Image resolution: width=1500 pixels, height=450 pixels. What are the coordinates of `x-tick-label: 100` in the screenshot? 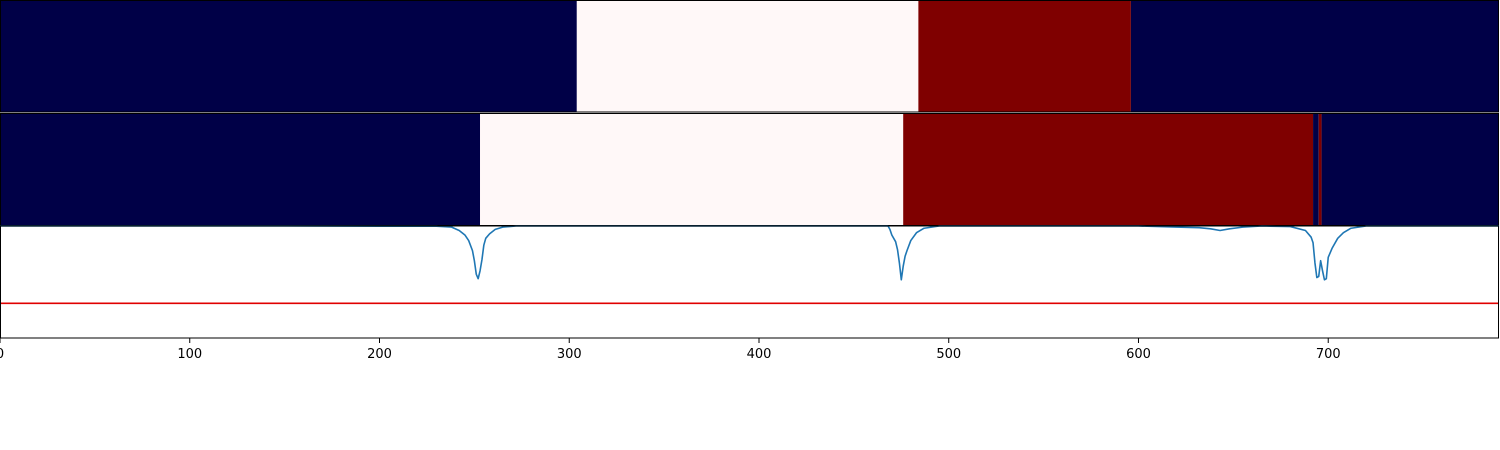 It's located at (189, 354).